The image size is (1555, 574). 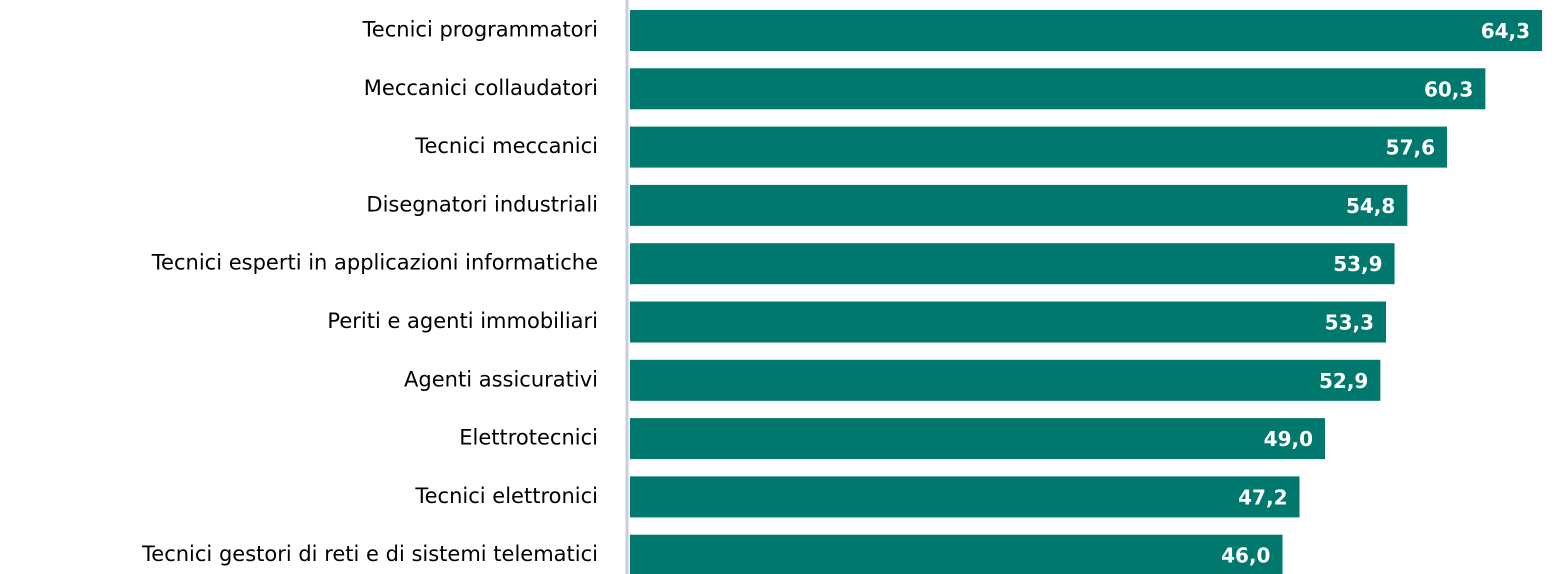 I want to click on category-label: Disegnatori industriali, so click(x=482, y=204).